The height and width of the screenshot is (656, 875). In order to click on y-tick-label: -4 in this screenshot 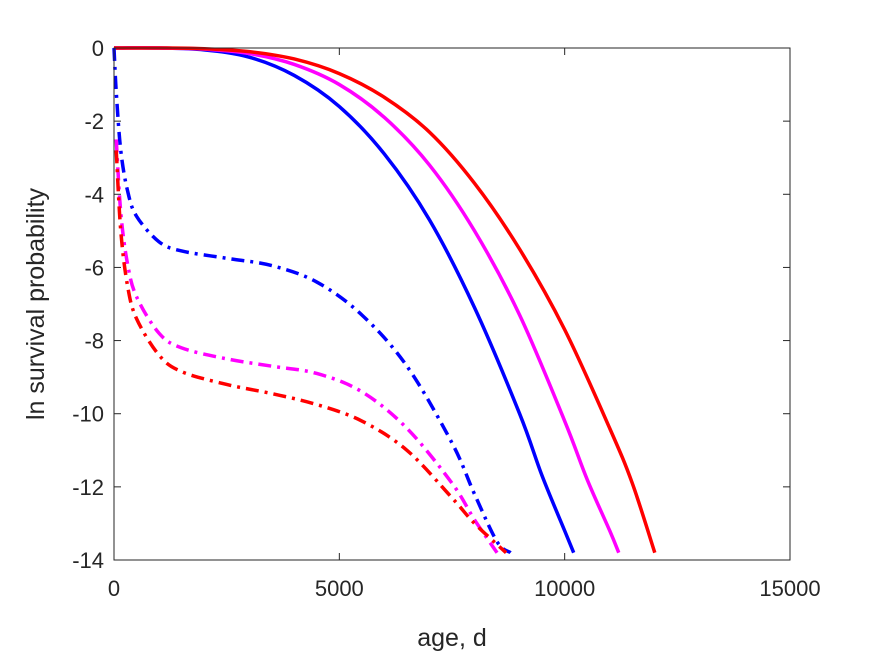, I will do `click(94, 194)`.